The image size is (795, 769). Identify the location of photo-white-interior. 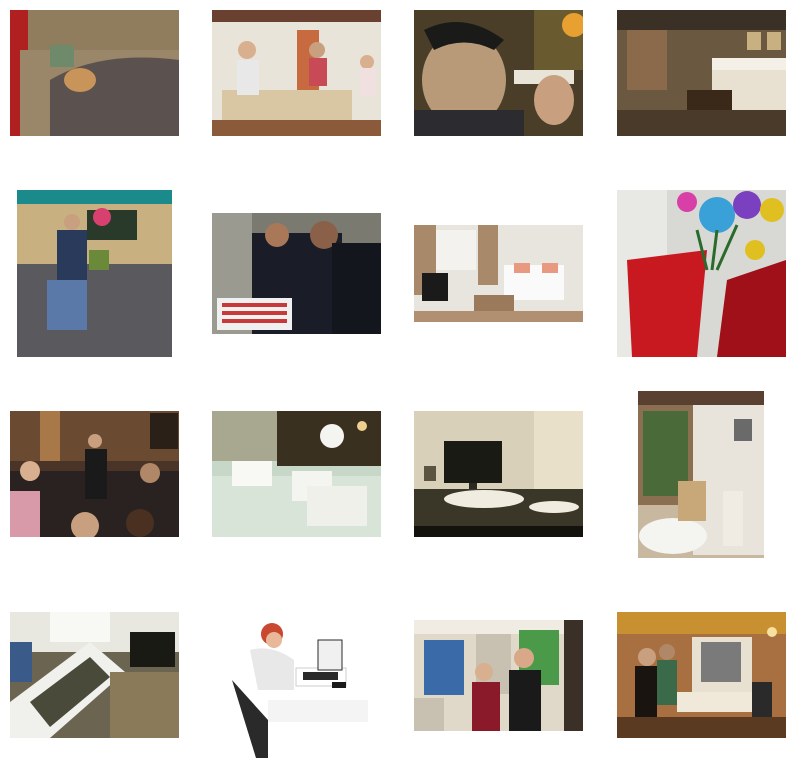
(296, 474).